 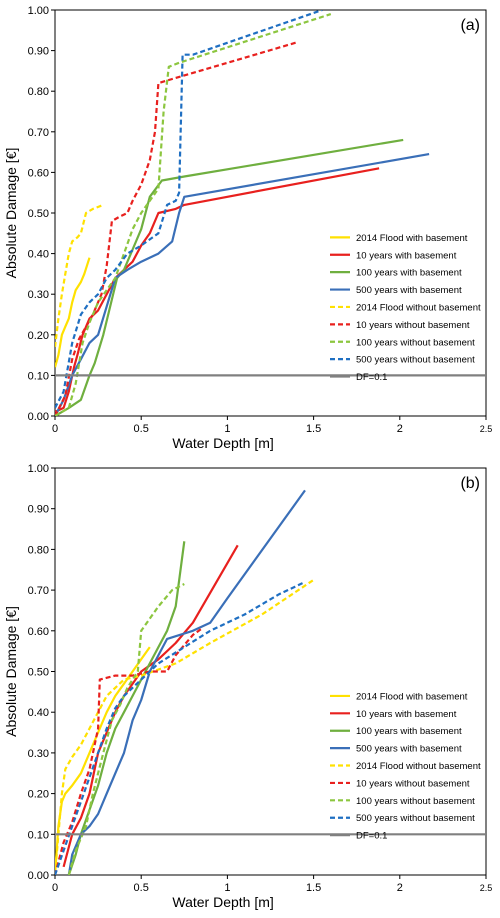 I want to click on series-line-2014-flood-without-basement, so click(x=79, y=275).